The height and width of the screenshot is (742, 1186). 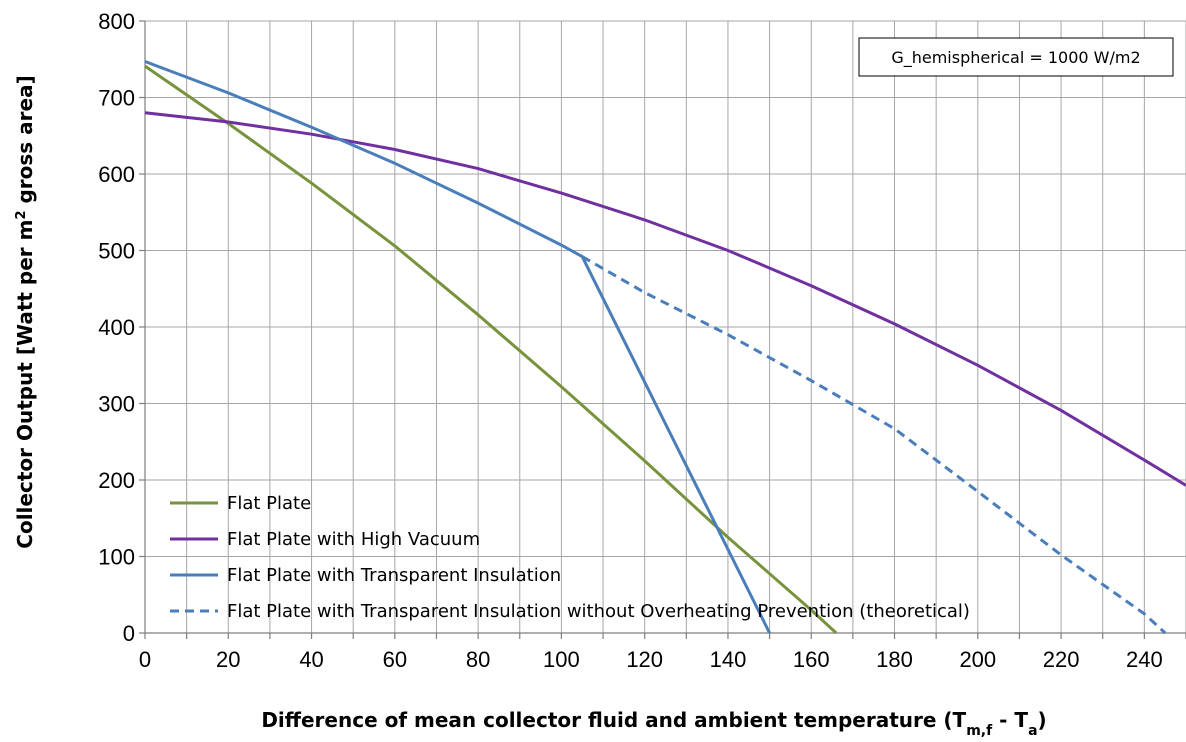 I want to click on x-tick-label: 160, so click(x=811, y=659).